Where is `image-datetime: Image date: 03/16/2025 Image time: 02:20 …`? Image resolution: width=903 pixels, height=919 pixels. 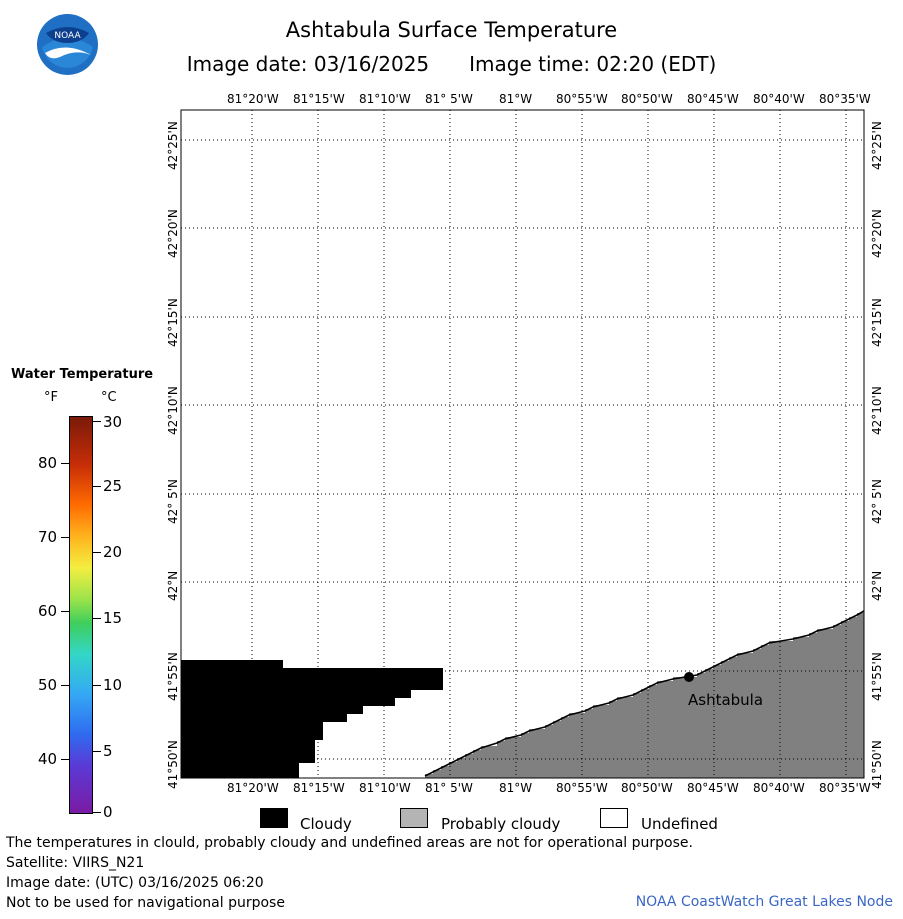
image-datetime: Image date: 03/16/2025 Image time: 02:20 … is located at coordinates (451, 64).